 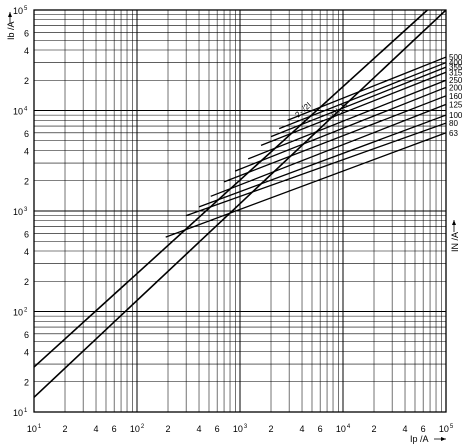 What do you see at coordinates (456, 72) in the screenshot?
I see `series-label-315: 315` at bounding box center [456, 72].